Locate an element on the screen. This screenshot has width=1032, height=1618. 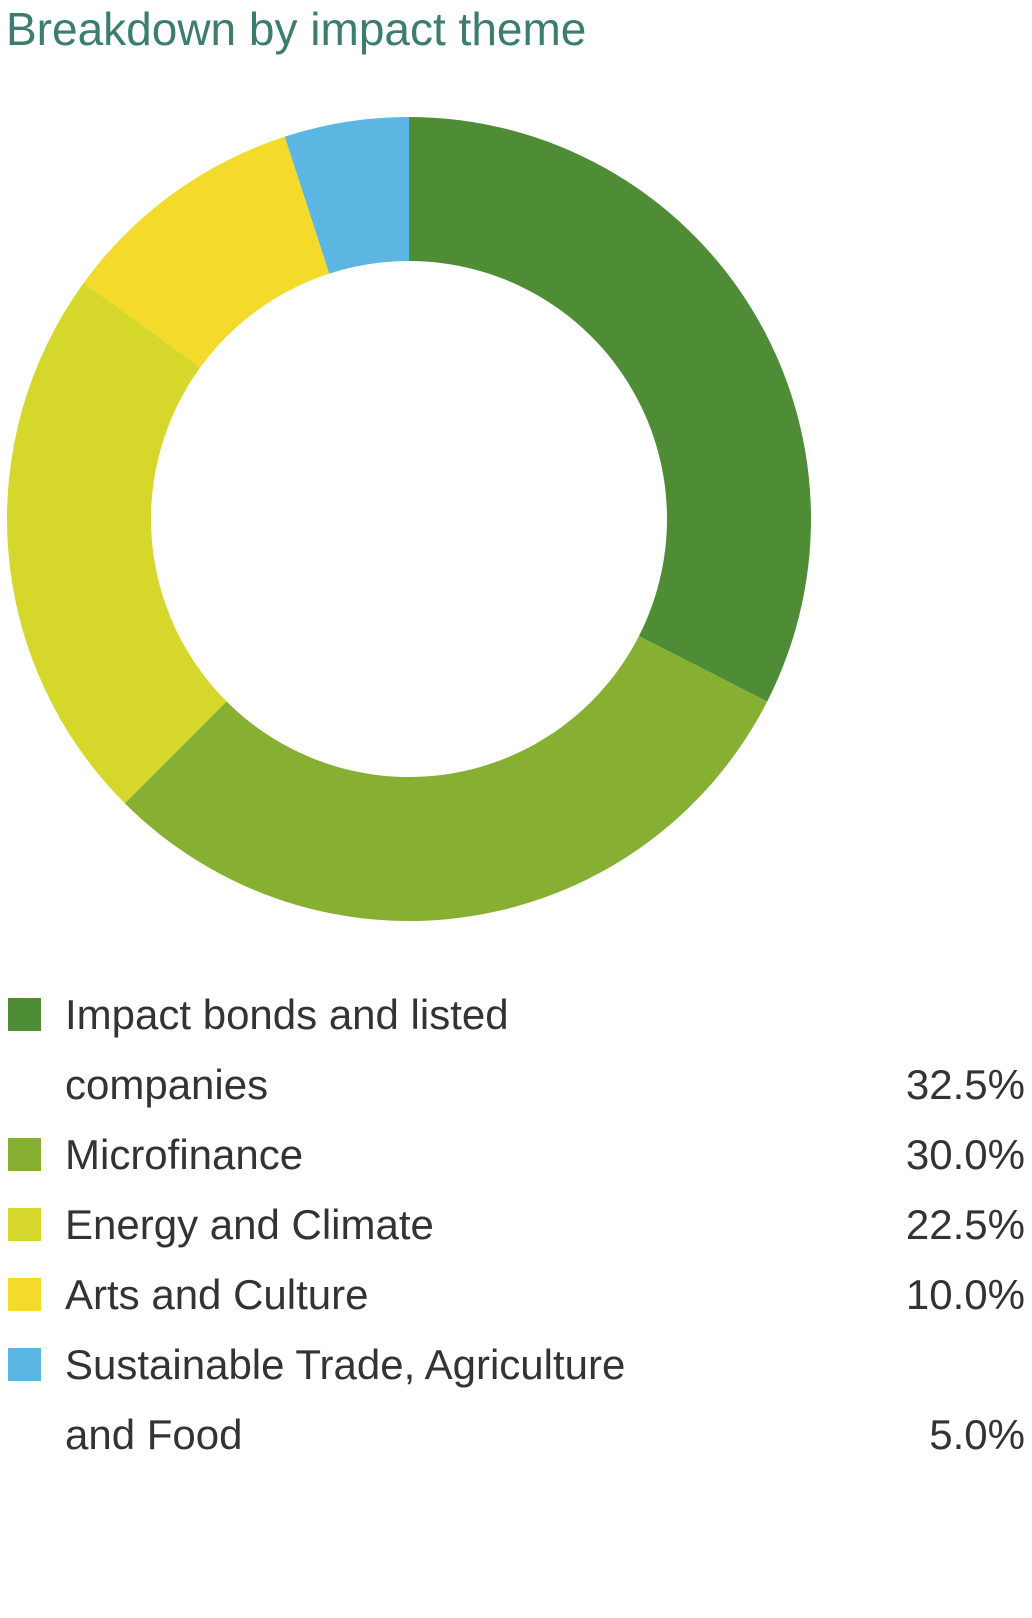
legend-label: Microfinance is located at coordinates (184, 1154).